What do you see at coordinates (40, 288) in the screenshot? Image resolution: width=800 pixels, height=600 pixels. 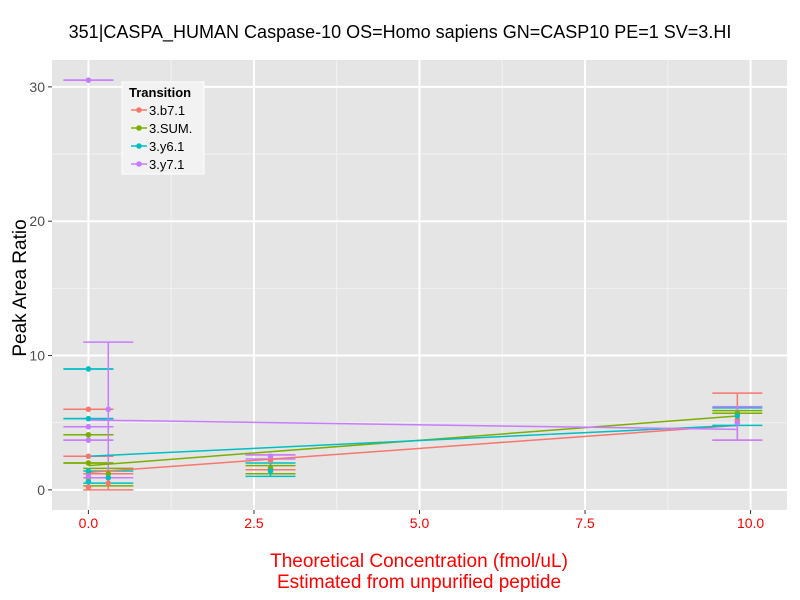 I see `y-axis-ticks: 0 10 20 30` at bounding box center [40, 288].